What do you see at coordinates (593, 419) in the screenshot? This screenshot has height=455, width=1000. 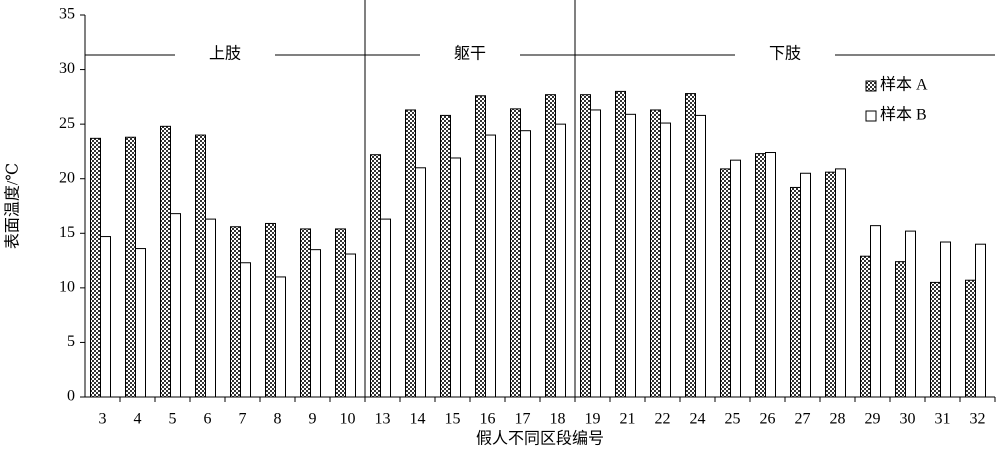 I see `x-tick-label: 19` at bounding box center [593, 419].